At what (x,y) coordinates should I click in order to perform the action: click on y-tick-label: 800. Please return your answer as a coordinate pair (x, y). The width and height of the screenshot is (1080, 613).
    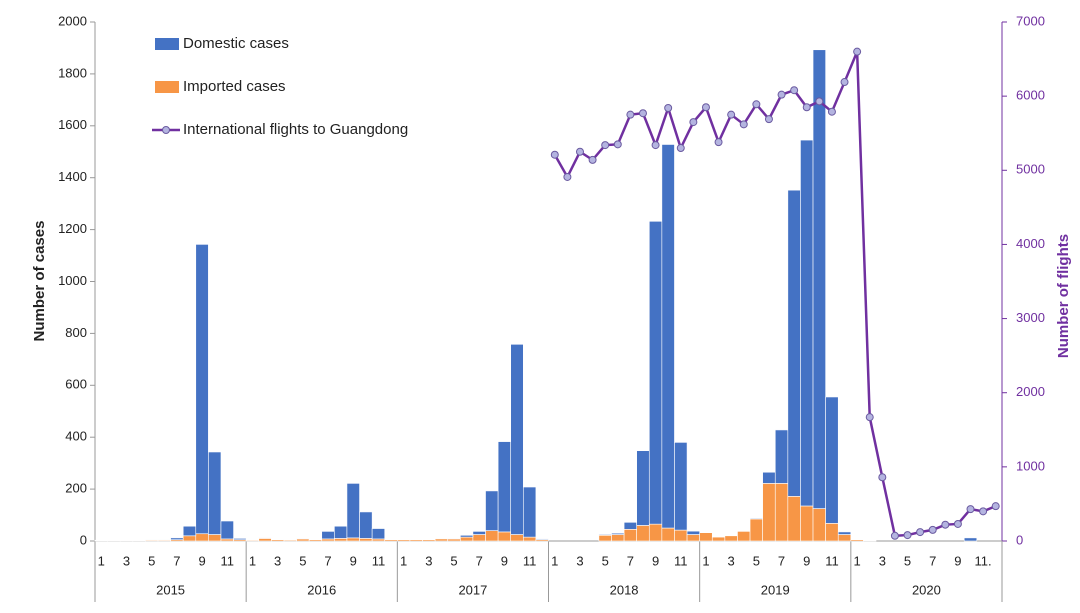
    Looking at the image, I should click on (76, 332).